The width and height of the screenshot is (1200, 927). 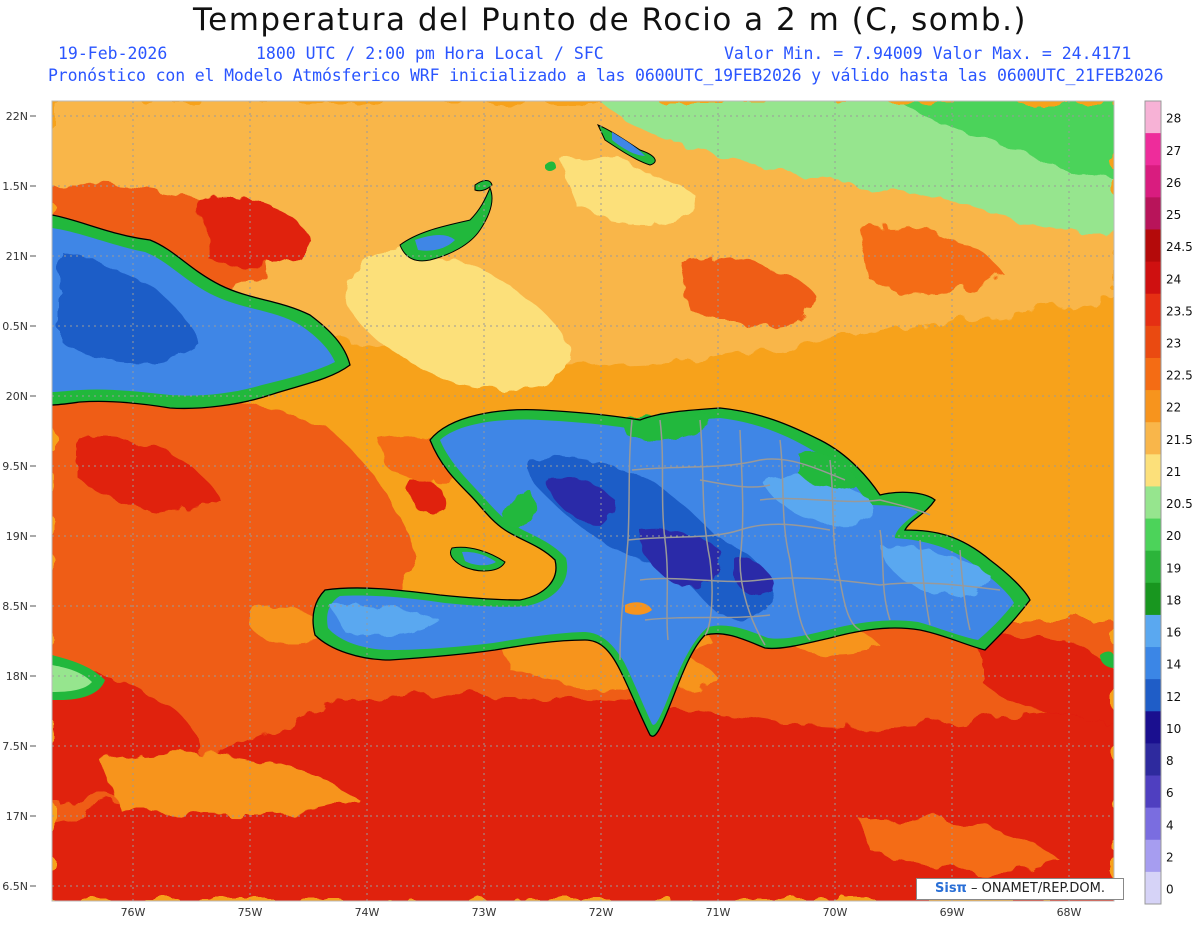 What do you see at coordinates (1179, 440) in the screenshot?
I see `colorbar-label: 21.5` at bounding box center [1179, 440].